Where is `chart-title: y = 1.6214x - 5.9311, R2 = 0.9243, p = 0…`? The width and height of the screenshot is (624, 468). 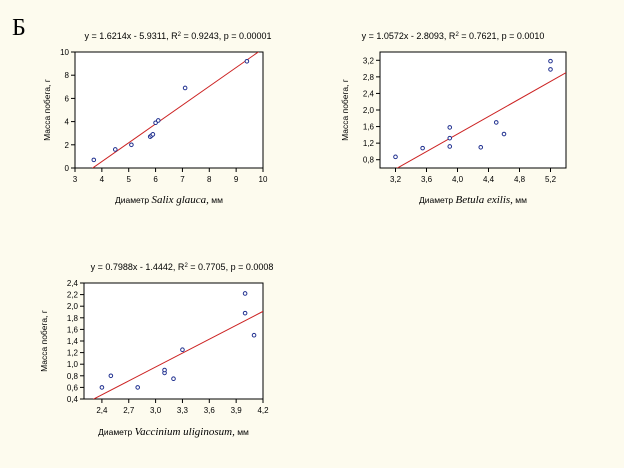
chart-title: y = 1.6214x - 5.9311, R2 = 0.9243, p = 0… is located at coordinates (177, 36).